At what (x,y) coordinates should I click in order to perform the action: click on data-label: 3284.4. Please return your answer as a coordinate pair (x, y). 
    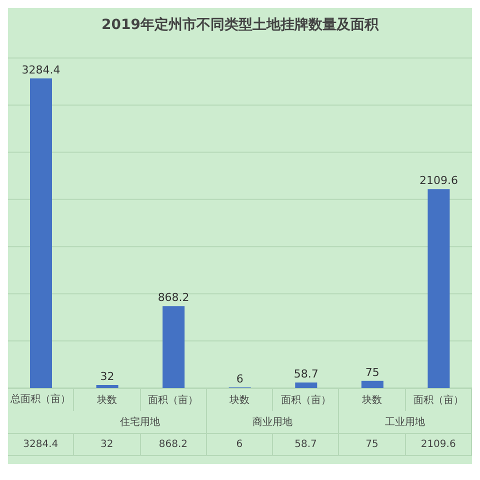
    Looking at the image, I should click on (41, 444).